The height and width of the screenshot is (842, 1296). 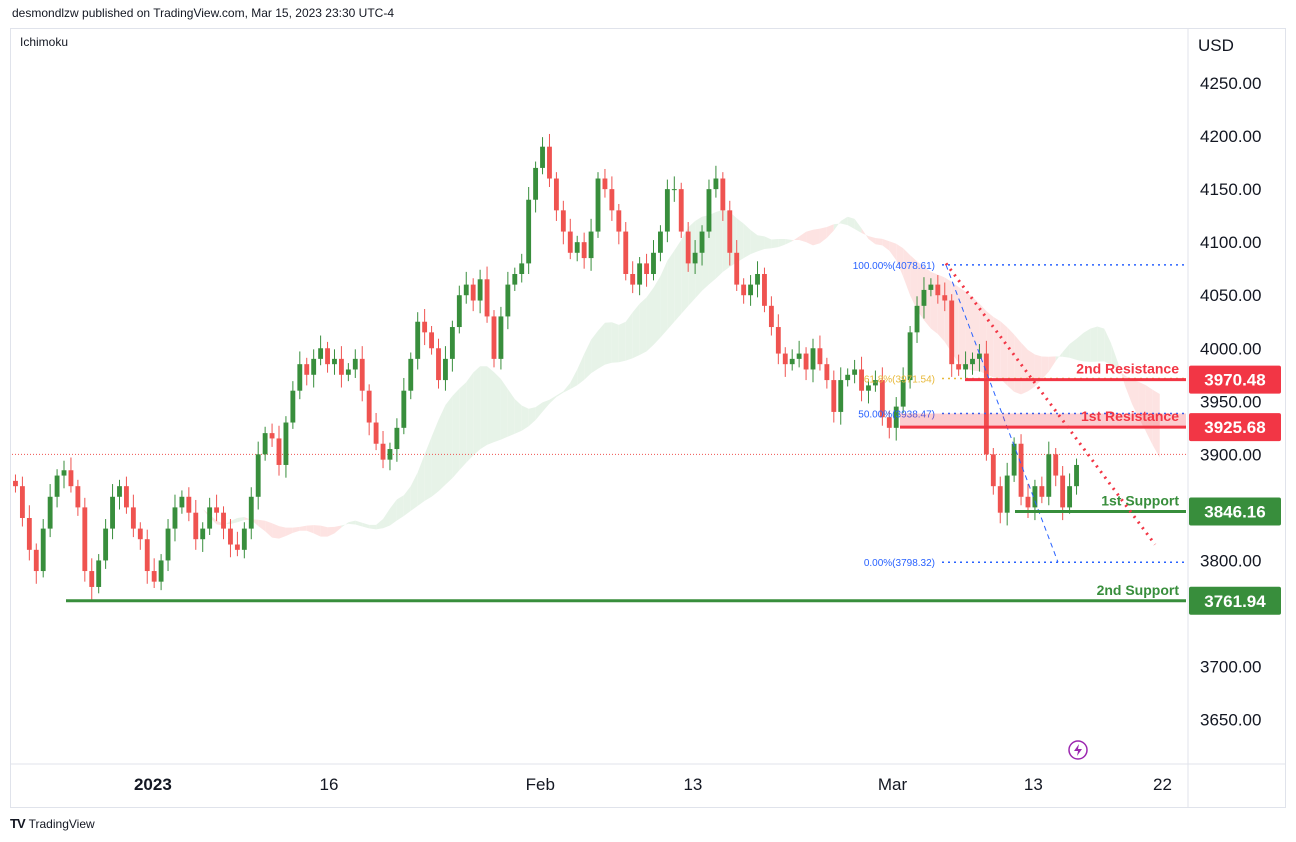 I want to click on fib-label: 61.8%(3971.54), so click(x=899, y=379).